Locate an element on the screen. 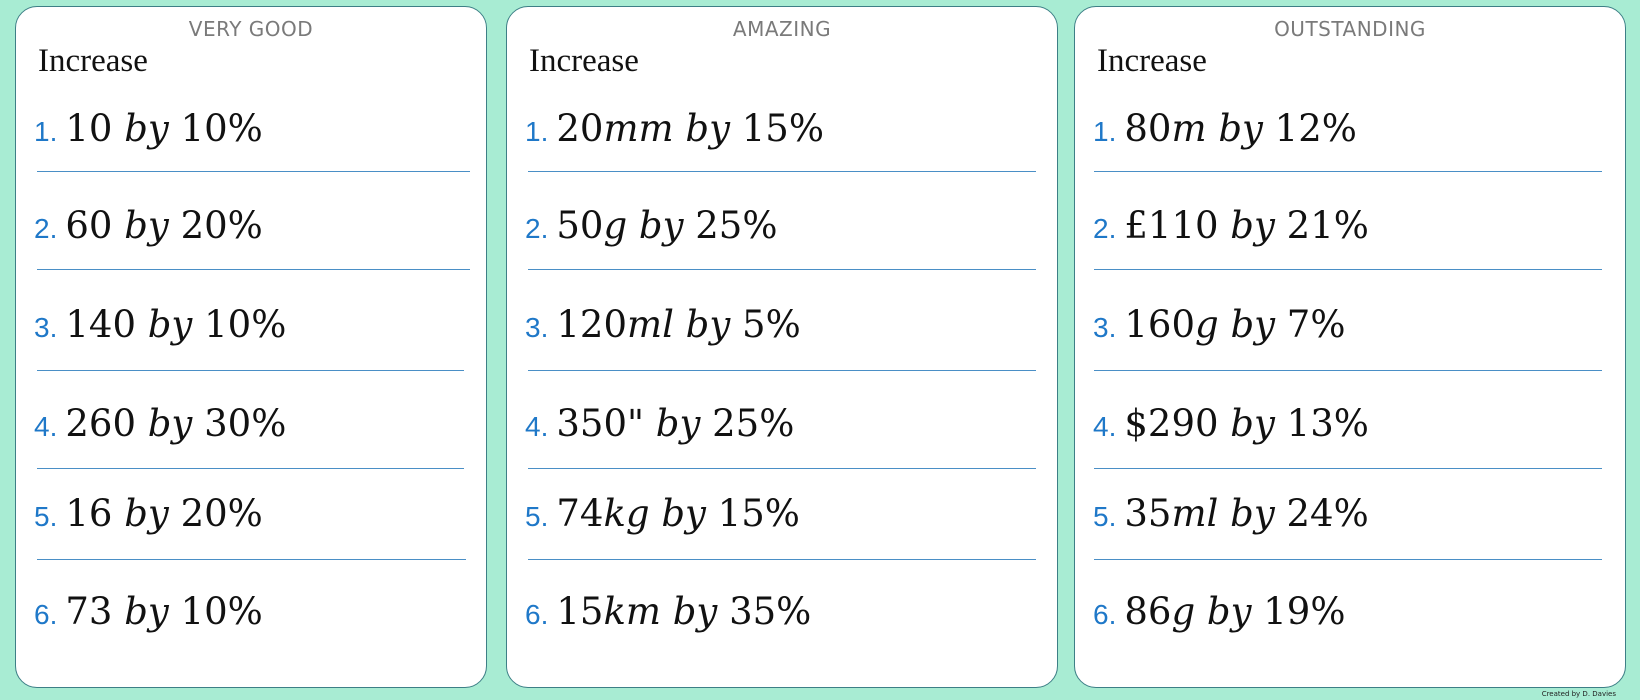 The width and height of the screenshot is (1640, 700). question-item: 3. 140 by 10% is located at coordinates (160, 324).